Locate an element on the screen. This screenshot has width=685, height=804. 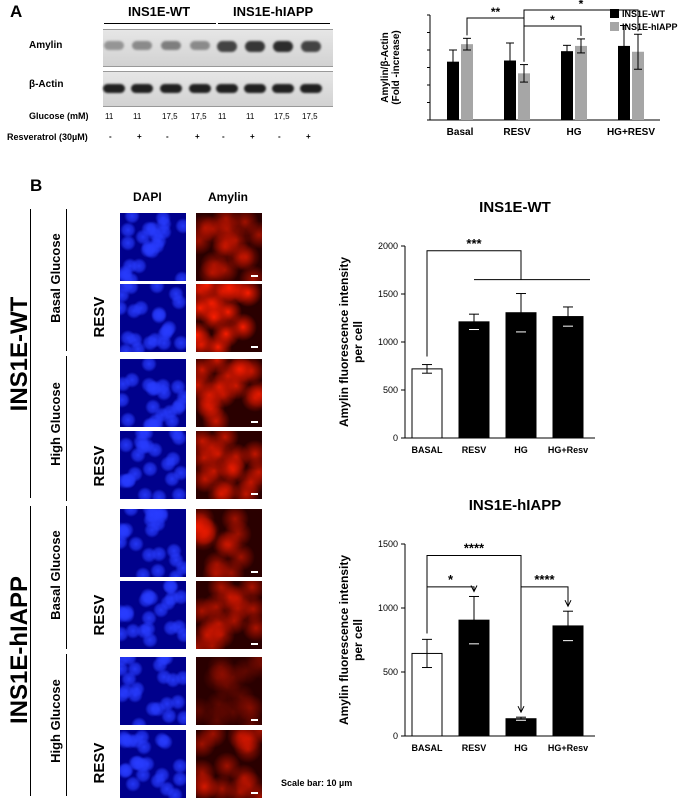
bracket-hiapp-basal is located at coordinates (66, 577).